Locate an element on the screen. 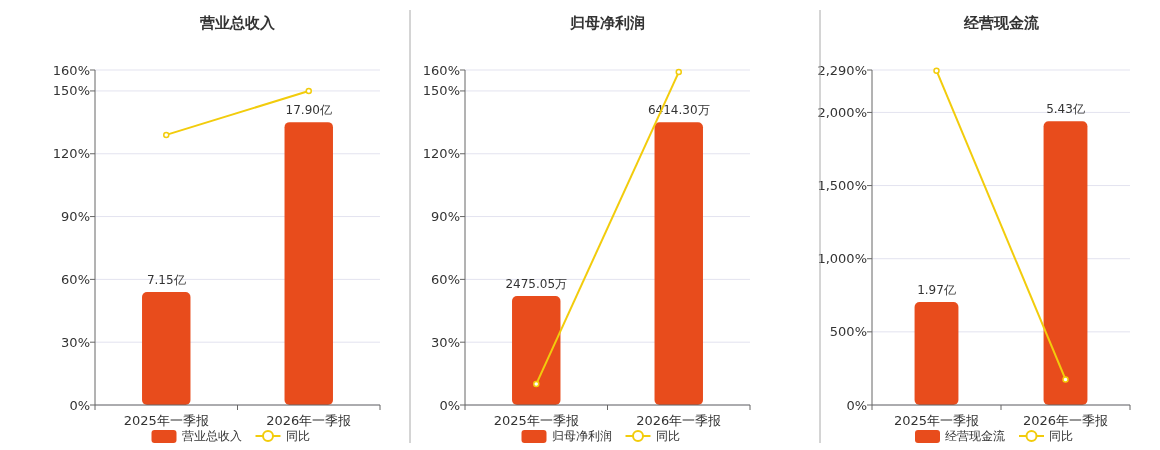 The height and width of the screenshot is (450, 1160). y-tick-label: 2,290% is located at coordinates (842, 70).